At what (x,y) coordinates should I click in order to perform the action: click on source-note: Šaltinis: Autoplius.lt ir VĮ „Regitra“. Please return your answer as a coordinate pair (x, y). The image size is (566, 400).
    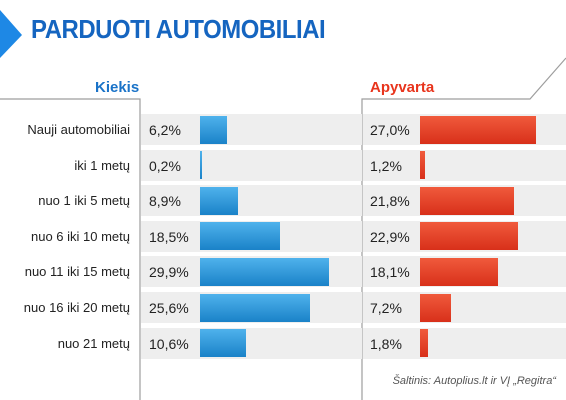
    Looking at the image, I should click on (474, 381).